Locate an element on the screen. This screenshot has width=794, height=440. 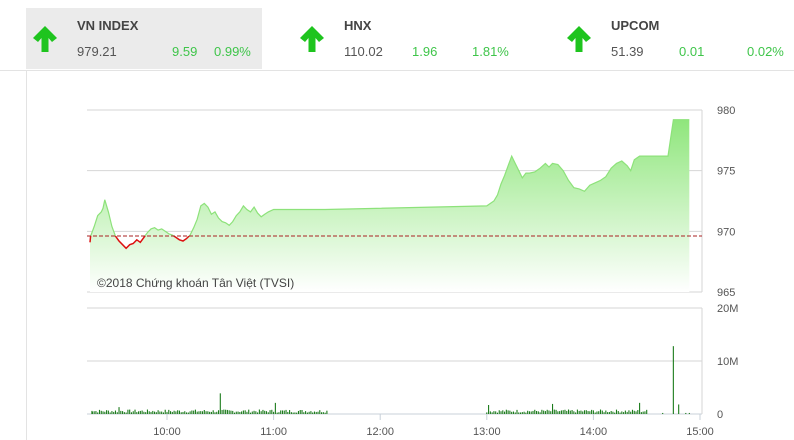
index-value: 979.21 is located at coordinates (97, 51).